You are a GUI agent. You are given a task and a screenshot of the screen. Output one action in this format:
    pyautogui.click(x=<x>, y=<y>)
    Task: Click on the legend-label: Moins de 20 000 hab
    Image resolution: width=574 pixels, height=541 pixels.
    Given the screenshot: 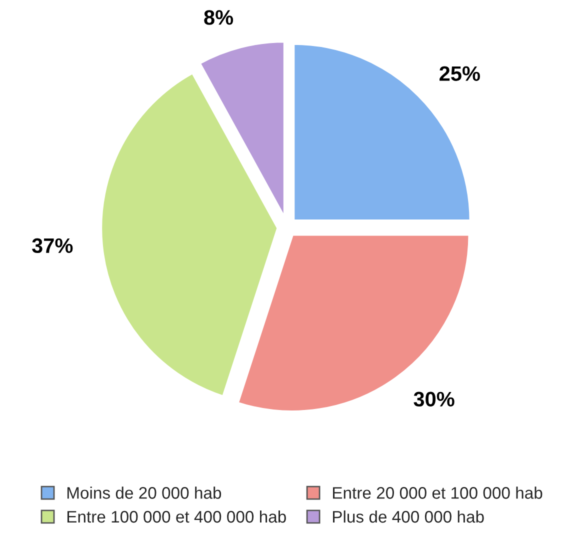 What is the action you would take?
    pyautogui.click(x=144, y=492)
    